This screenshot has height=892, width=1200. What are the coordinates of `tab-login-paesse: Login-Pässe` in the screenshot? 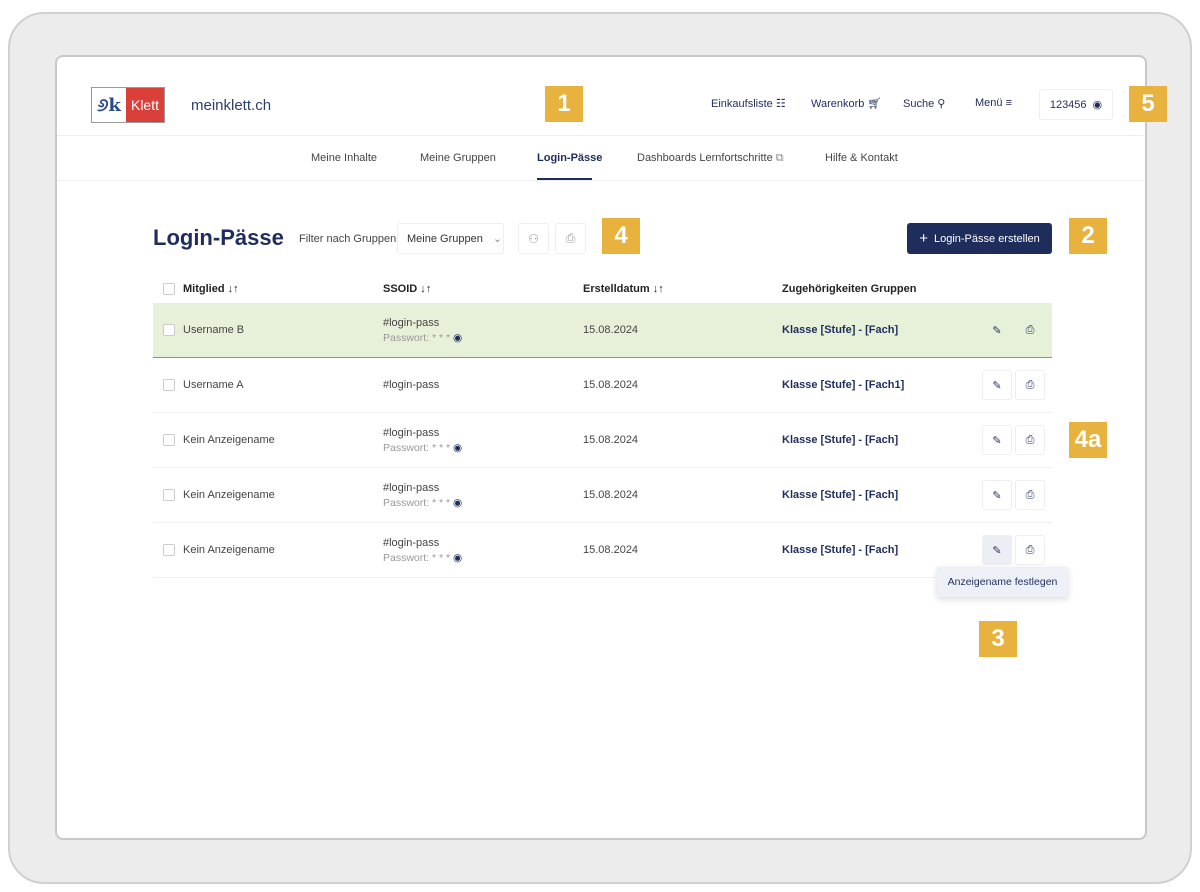 It's located at (570, 158).